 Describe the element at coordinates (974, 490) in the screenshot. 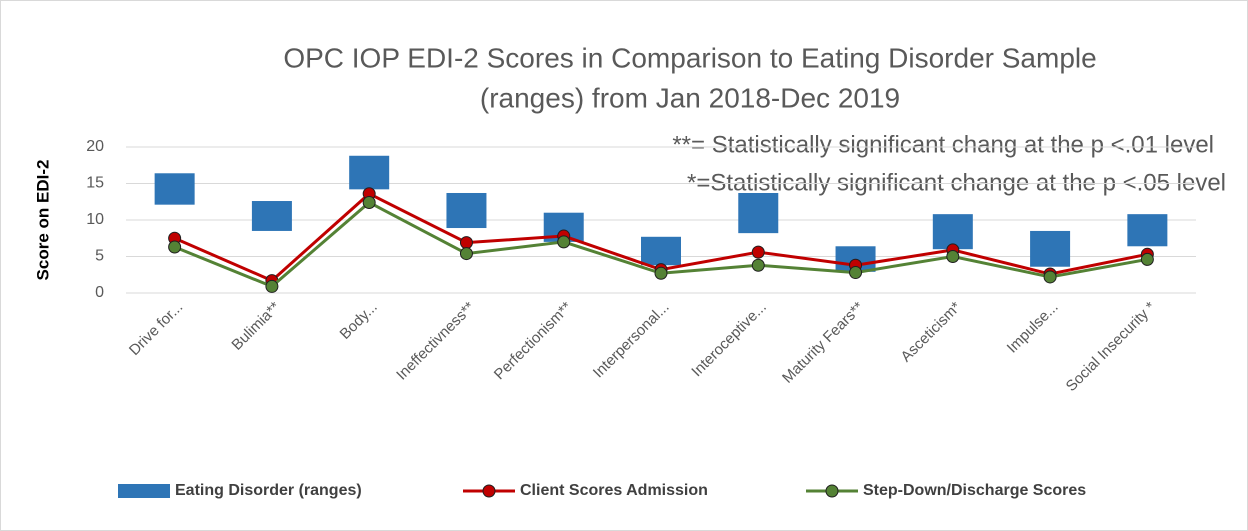

I see `legend-label: Step-Down/Discharge Scores` at that location.